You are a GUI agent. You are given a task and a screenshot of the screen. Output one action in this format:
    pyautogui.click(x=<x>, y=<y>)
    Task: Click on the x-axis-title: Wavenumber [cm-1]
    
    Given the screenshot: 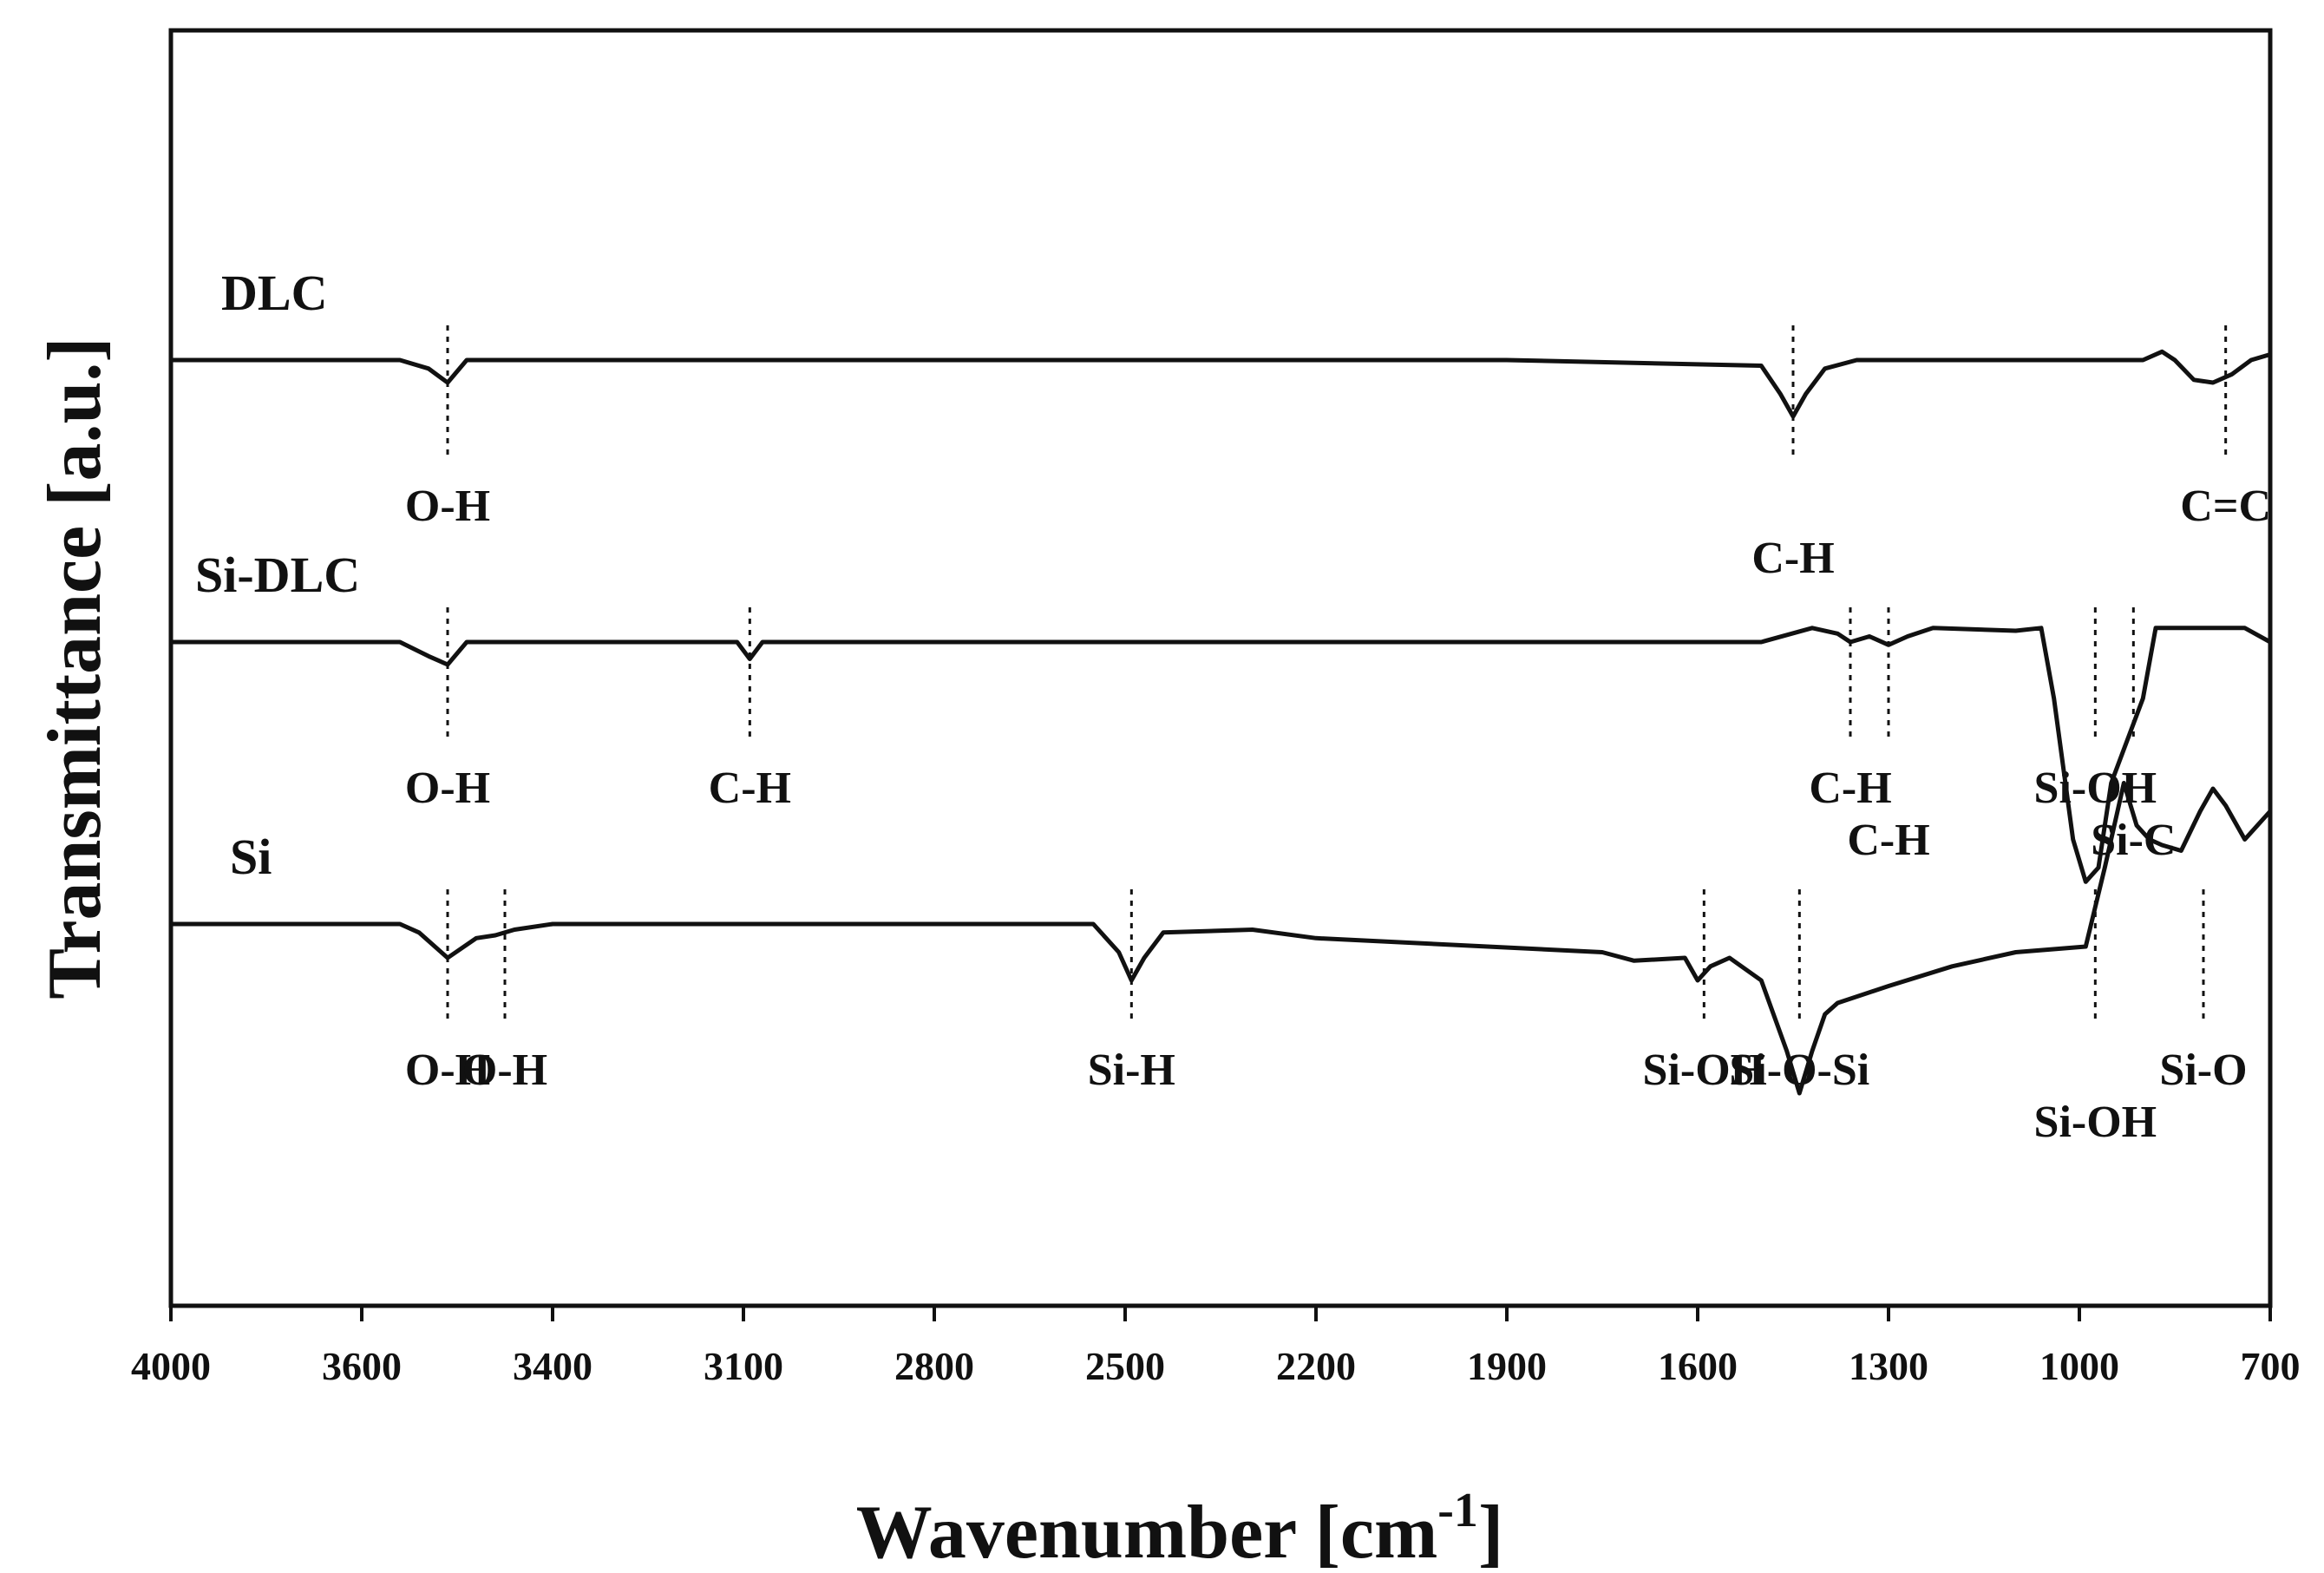 What is the action you would take?
    pyautogui.click(x=1180, y=1528)
    